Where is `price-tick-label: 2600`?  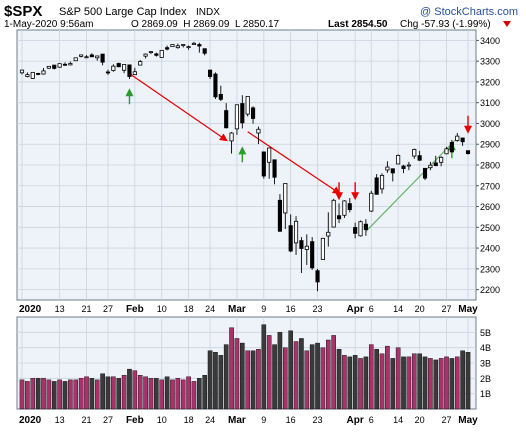 price-tick-label: 2600 is located at coordinates (490, 207).